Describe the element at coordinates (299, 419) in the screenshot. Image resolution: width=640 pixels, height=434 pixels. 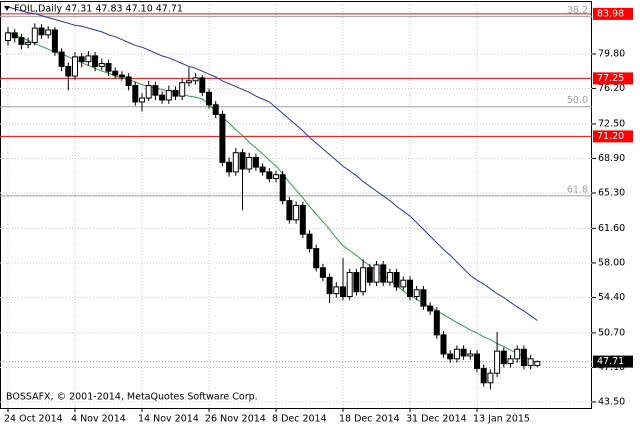
I see `x-tick-label: 8 Dec 2014` at that location.